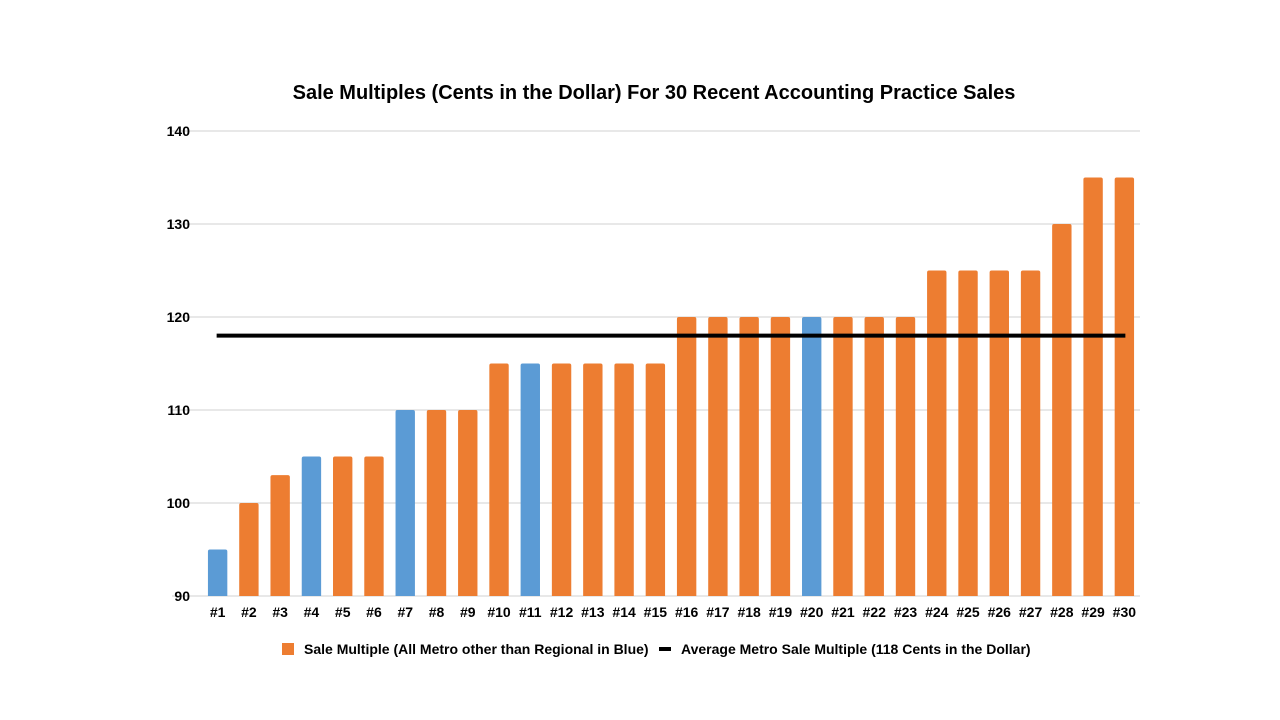  I want to click on x-tick-label: #27, so click(1031, 612).